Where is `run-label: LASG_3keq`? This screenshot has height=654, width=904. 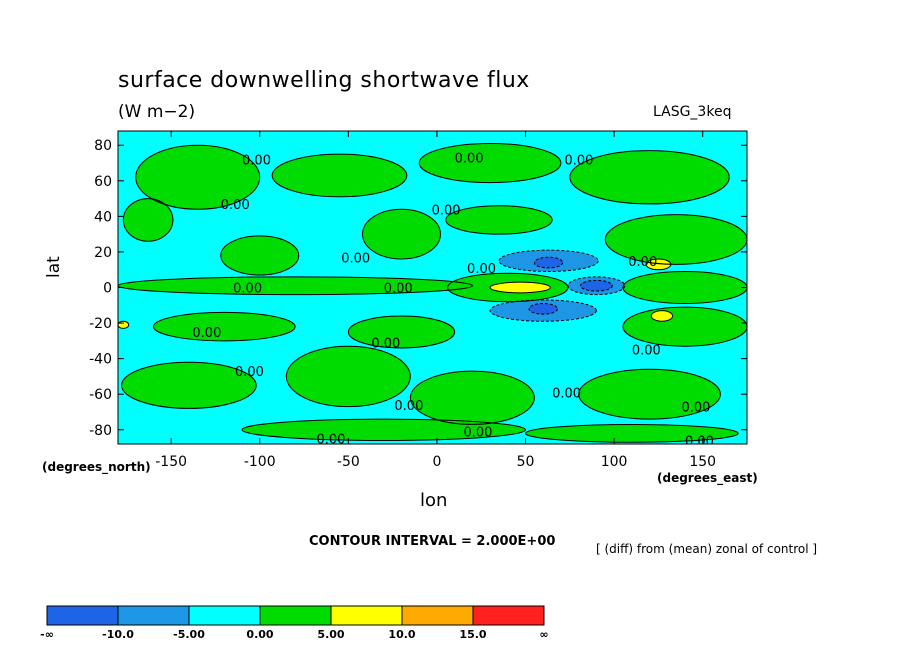 run-label: LASG_3keq is located at coordinates (692, 112).